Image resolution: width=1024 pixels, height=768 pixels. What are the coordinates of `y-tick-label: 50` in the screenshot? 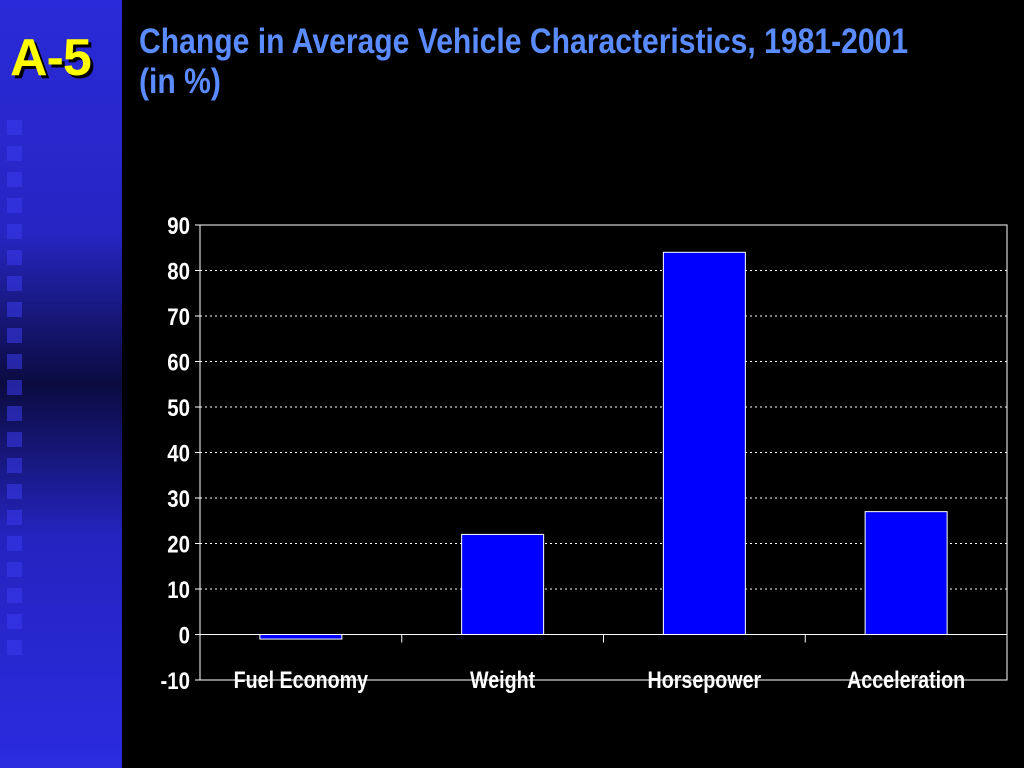 It's located at (178, 407).